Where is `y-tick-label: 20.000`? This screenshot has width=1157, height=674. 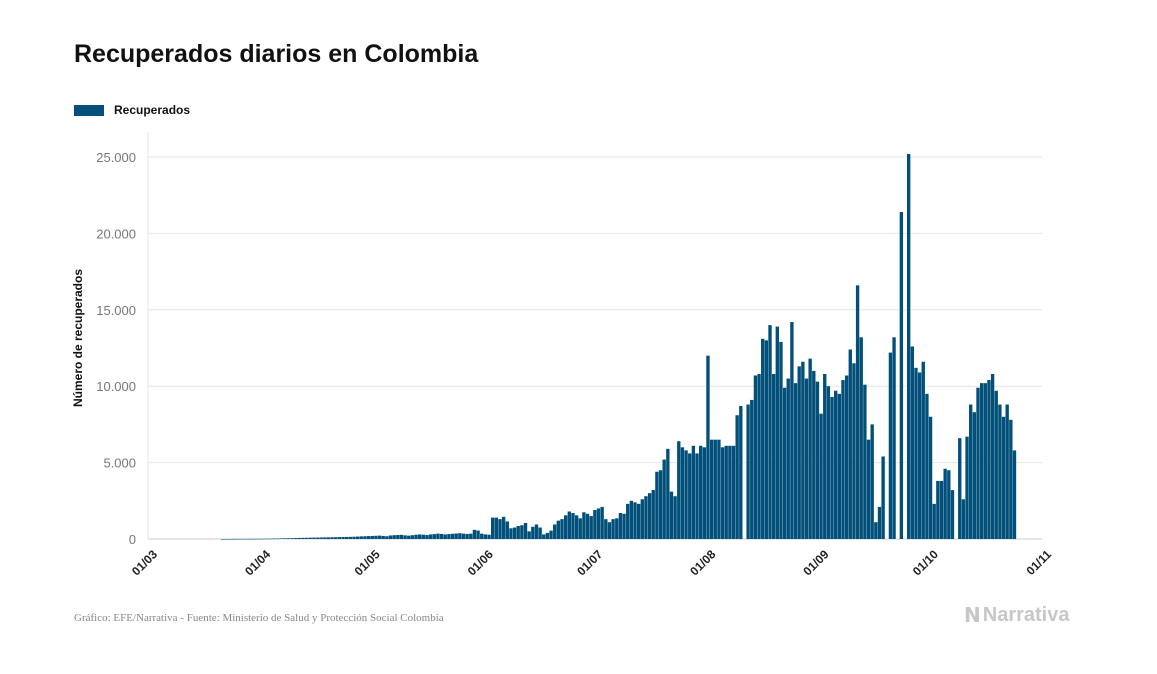
y-tick-label: 20.000 is located at coordinates (116, 233).